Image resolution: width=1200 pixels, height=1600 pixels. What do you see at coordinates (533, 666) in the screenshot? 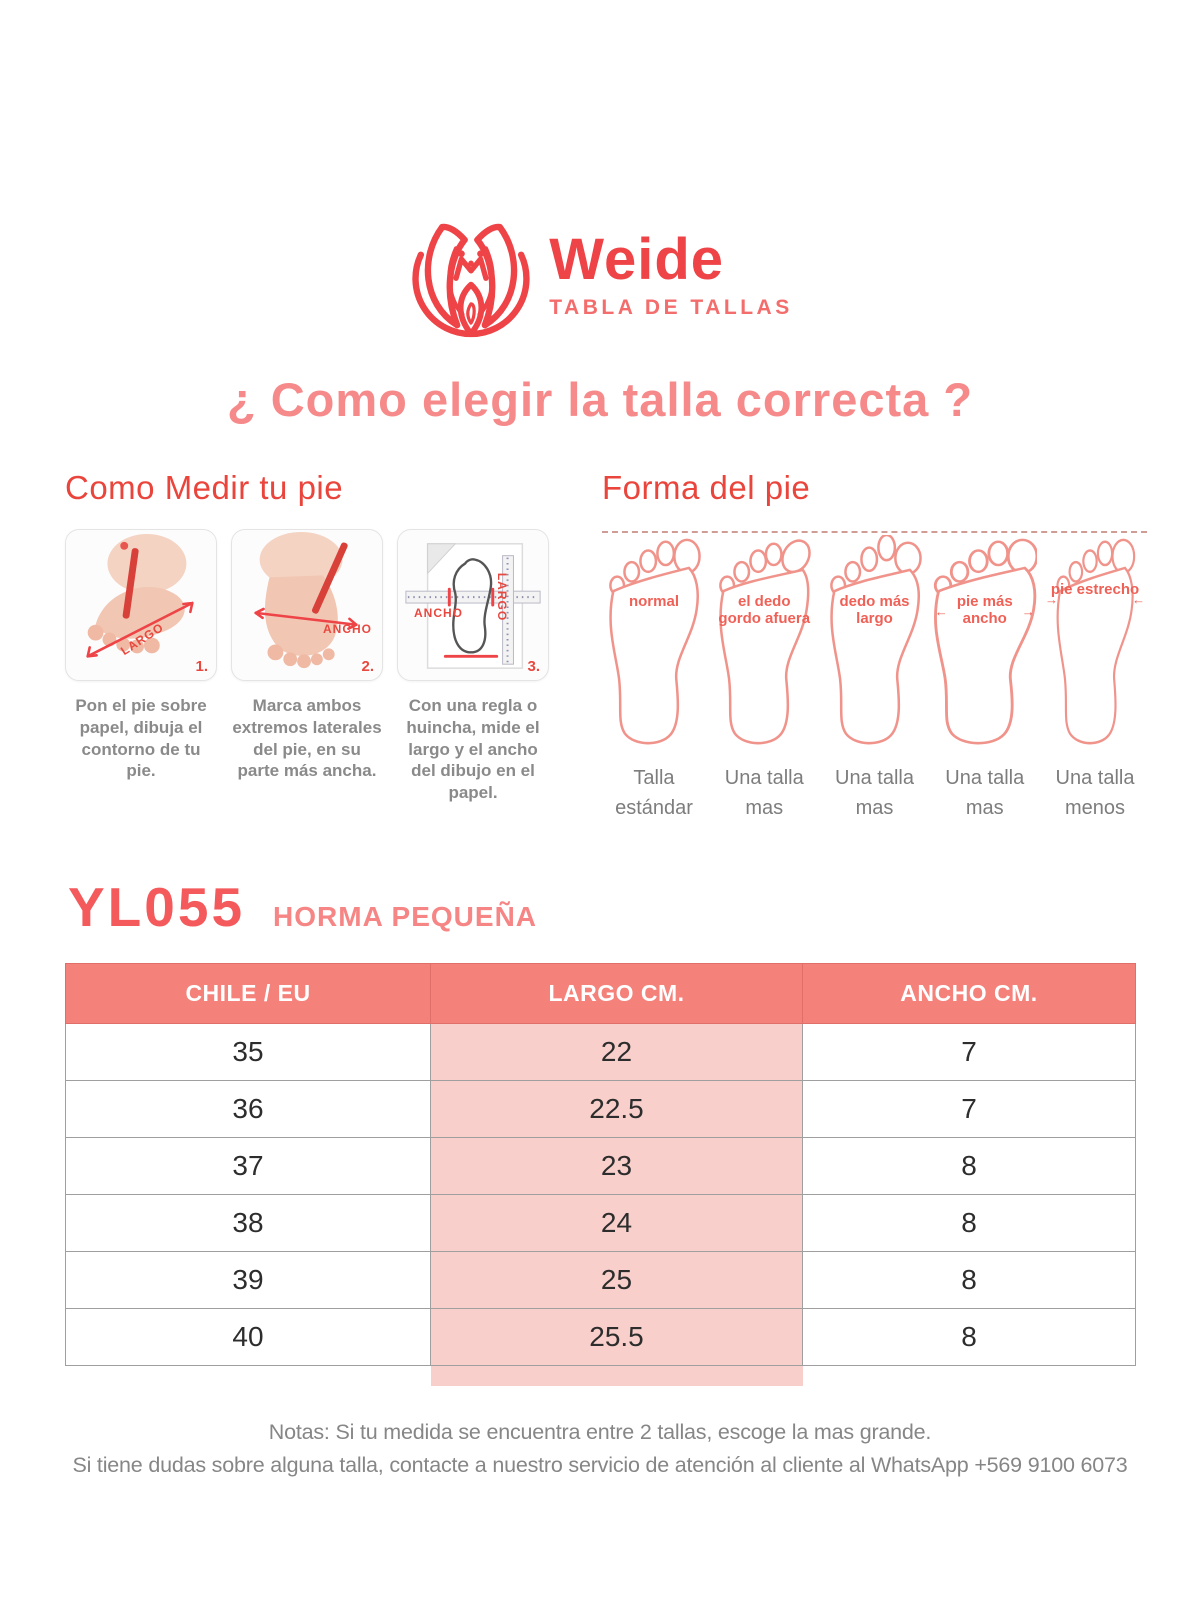
I see `step-number: 3.` at bounding box center [533, 666].